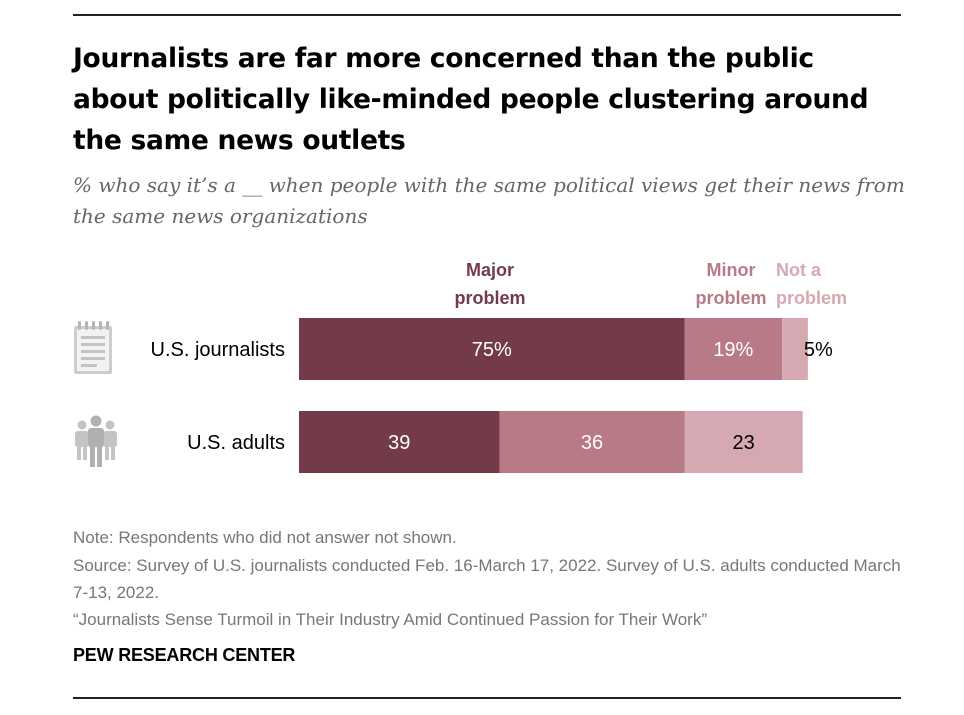  Describe the element at coordinates (818, 350) in the screenshot. I see `data-label: 5%` at that location.